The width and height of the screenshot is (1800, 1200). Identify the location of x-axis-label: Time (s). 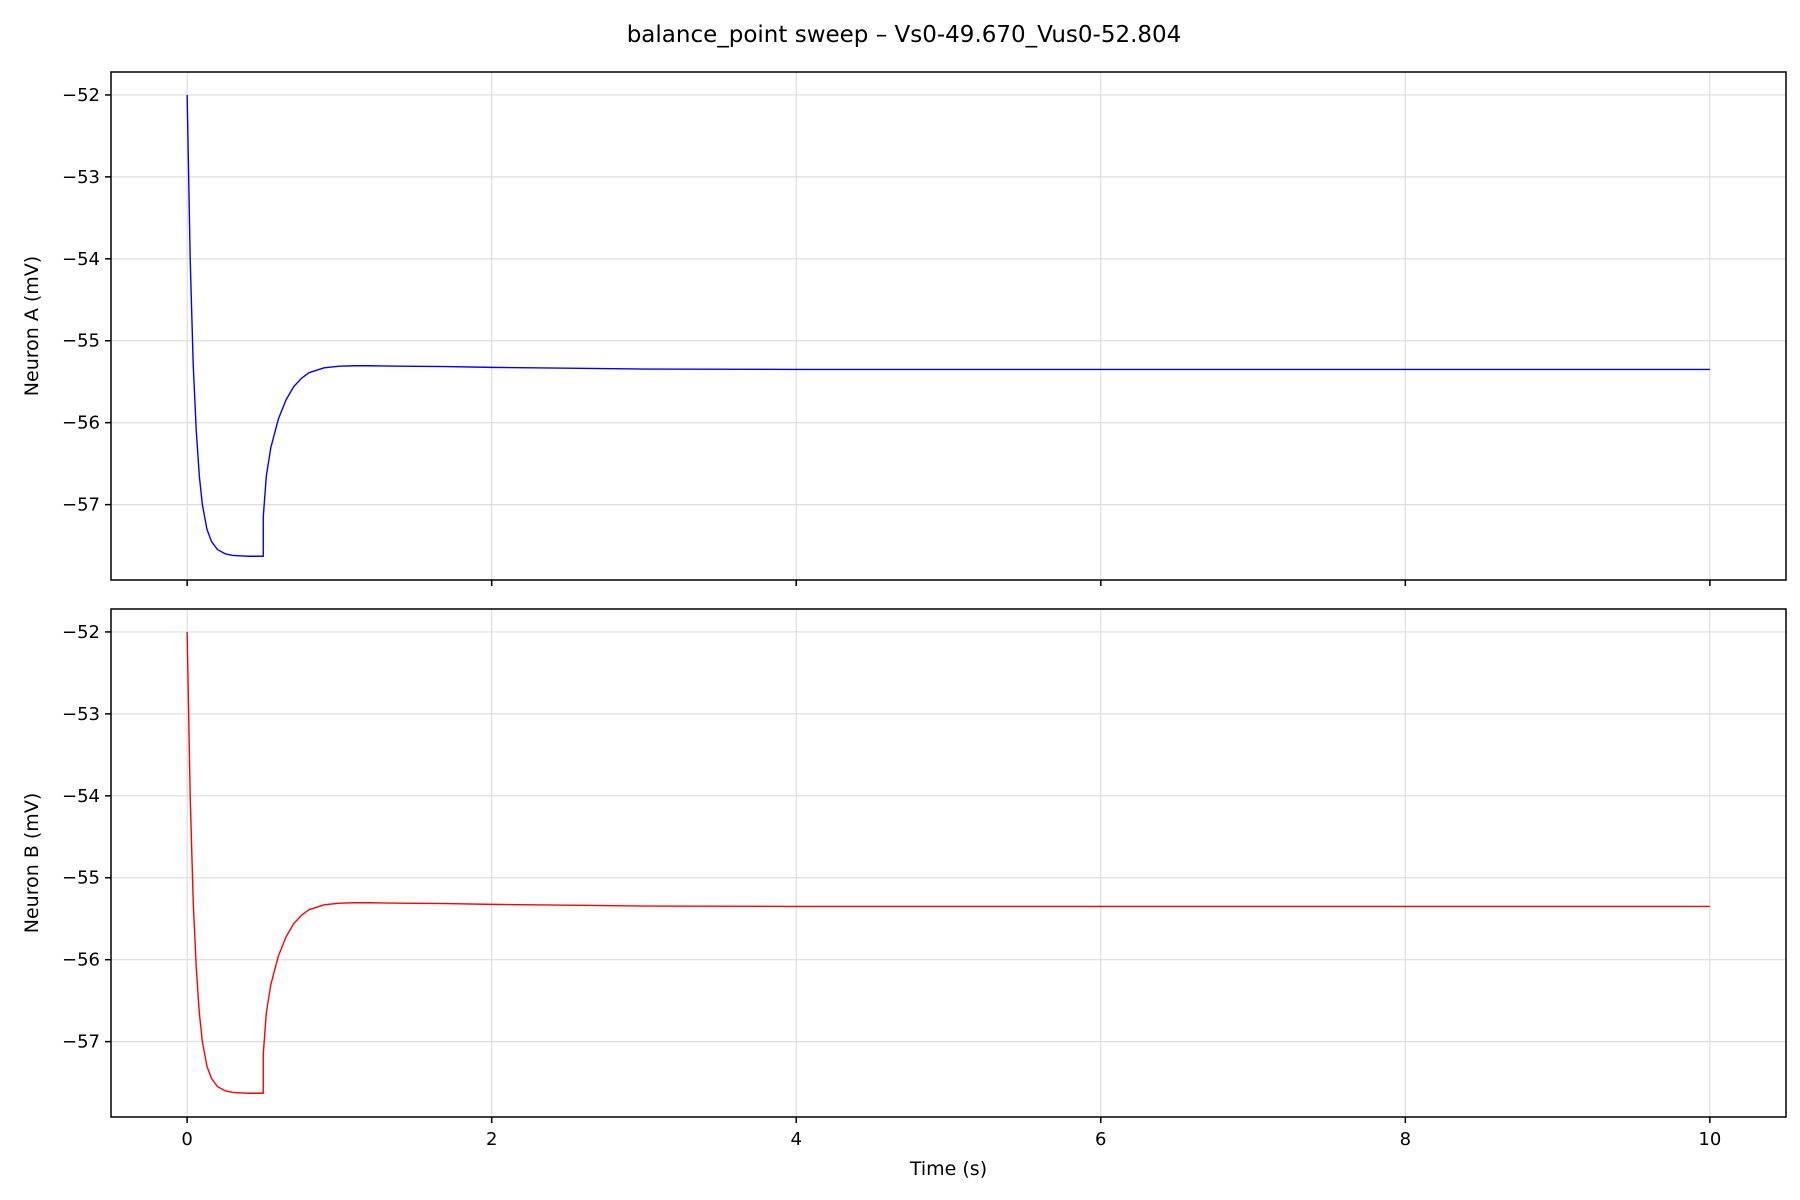
(948, 1169).